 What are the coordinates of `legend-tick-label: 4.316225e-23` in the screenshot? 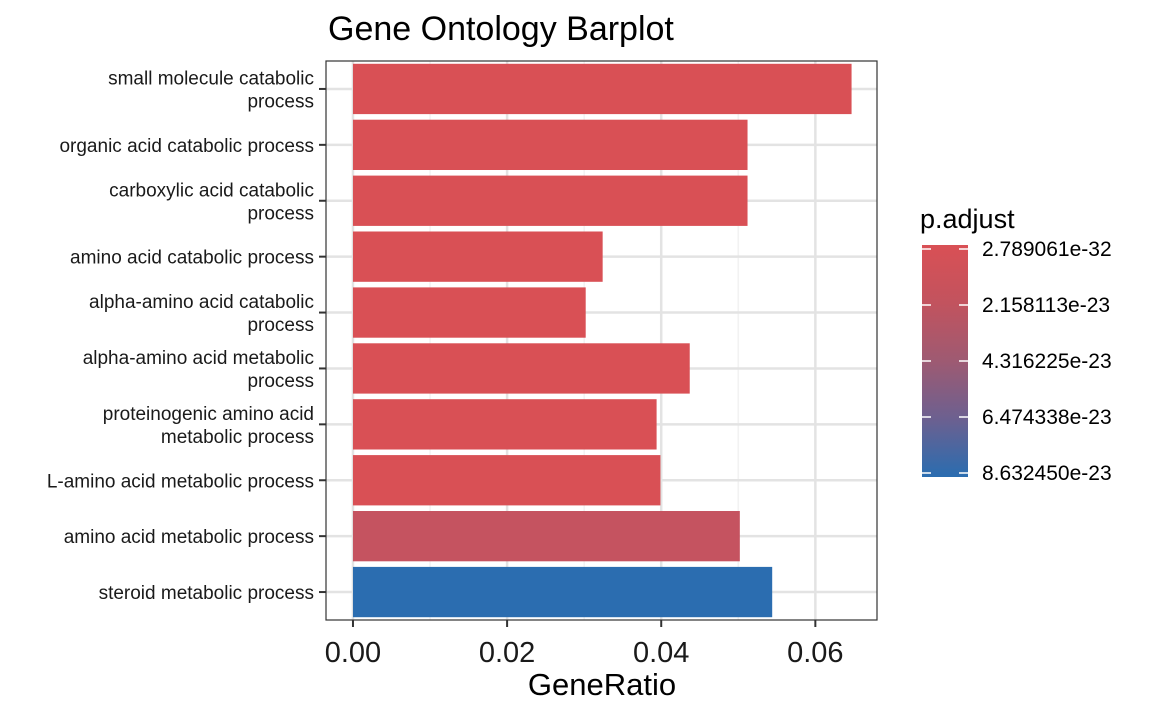 It's located at (1047, 361).